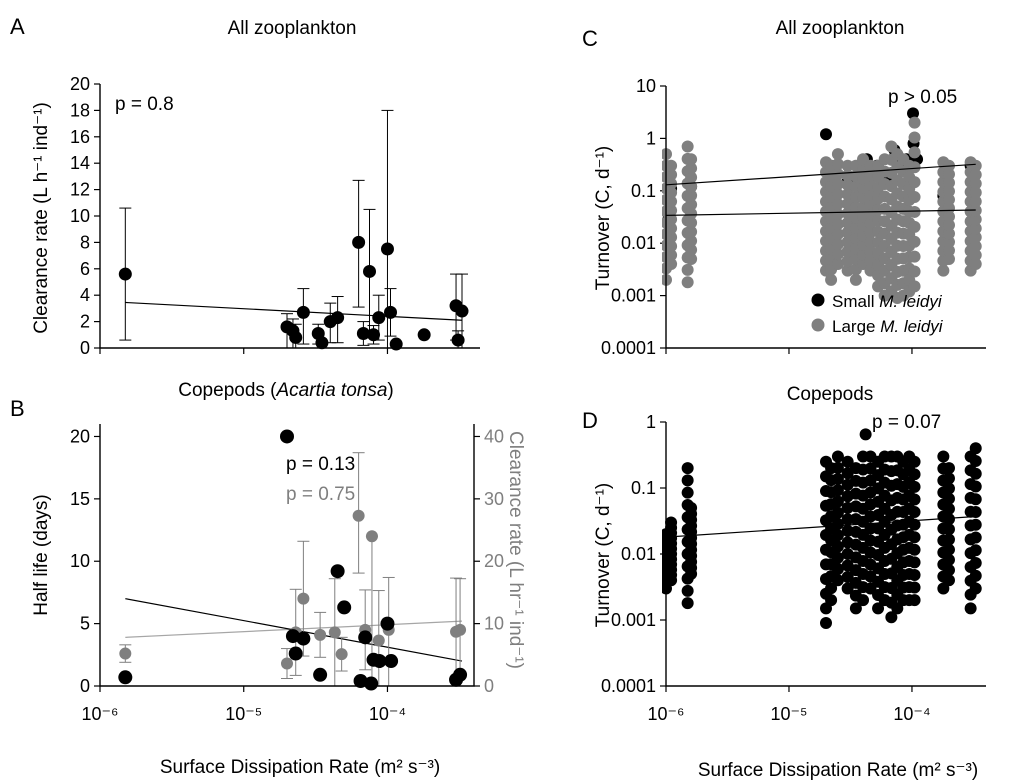  What do you see at coordinates (820, 174) in the screenshot?
I see `trend-line-small` at bounding box center [820, 174].